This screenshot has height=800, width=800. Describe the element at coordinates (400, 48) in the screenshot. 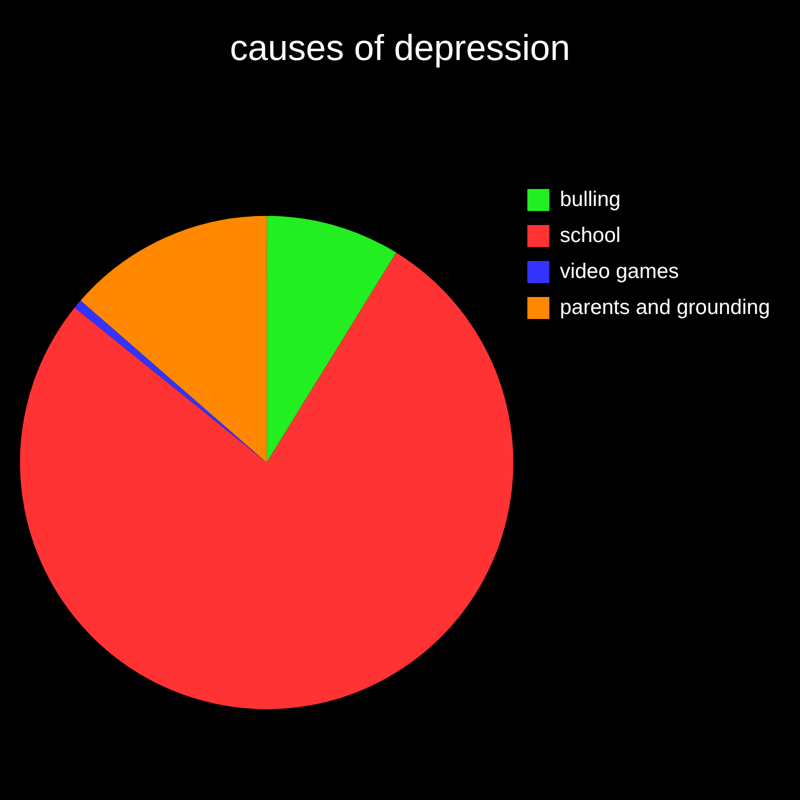

I see `chart-title: causes of depression` at that location.